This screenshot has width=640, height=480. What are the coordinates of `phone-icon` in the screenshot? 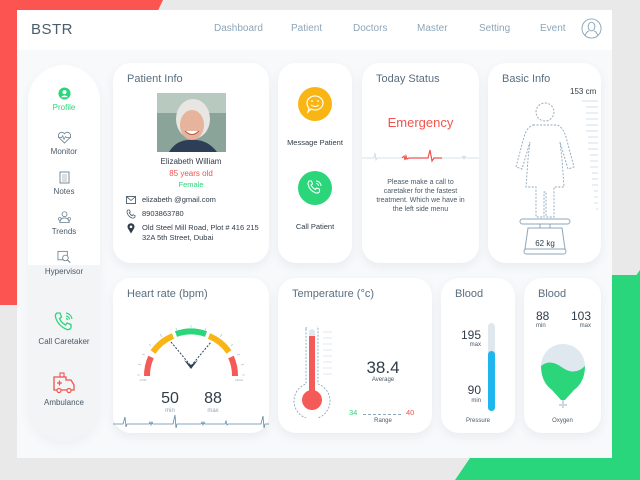 It's located at (131, 214).